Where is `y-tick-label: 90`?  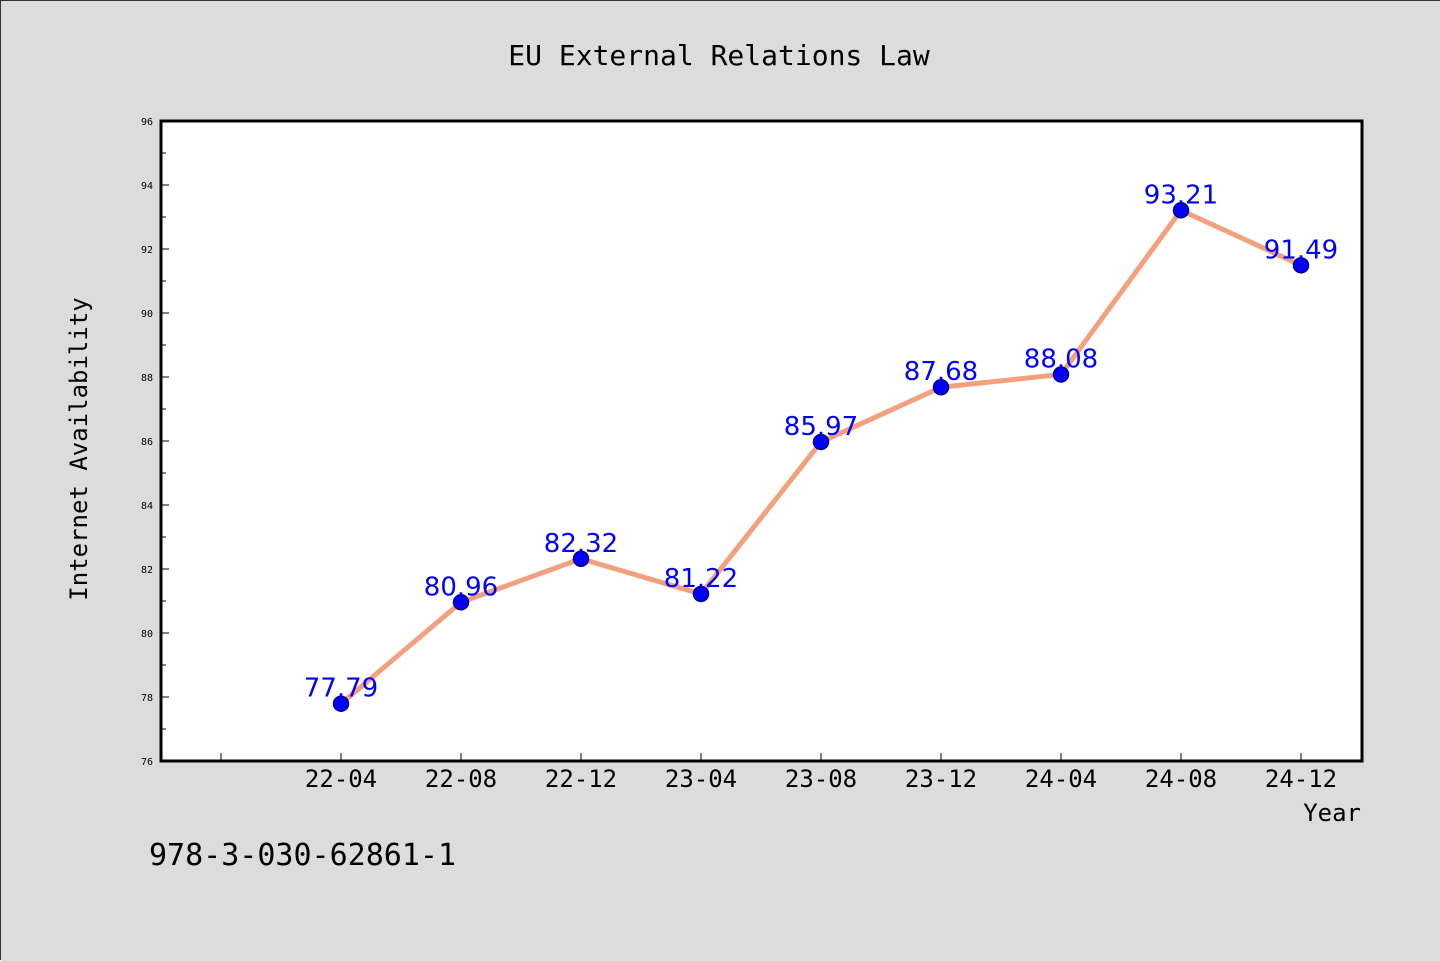 y-tick-label: 90 is located at coordinates (147, 314).